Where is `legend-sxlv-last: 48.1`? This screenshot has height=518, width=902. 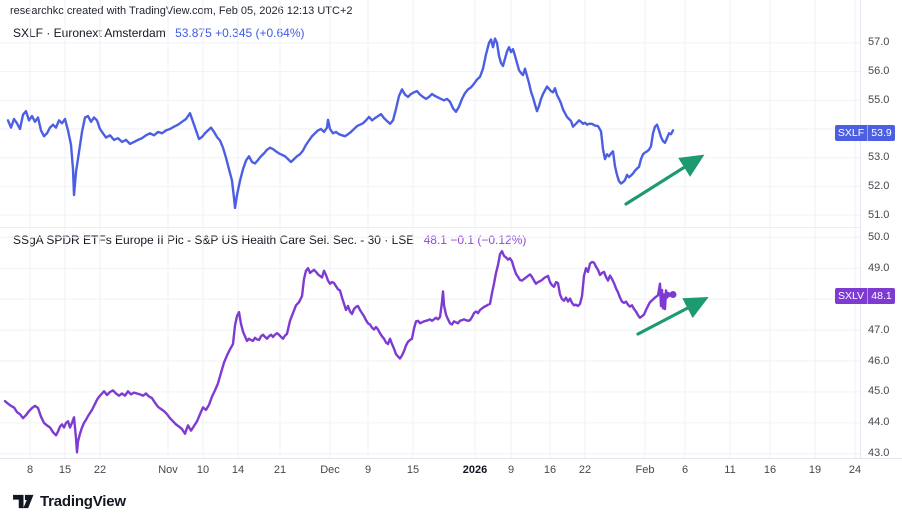
legend-sxlv-last: 48.1 is located at coordinates (435, 240).